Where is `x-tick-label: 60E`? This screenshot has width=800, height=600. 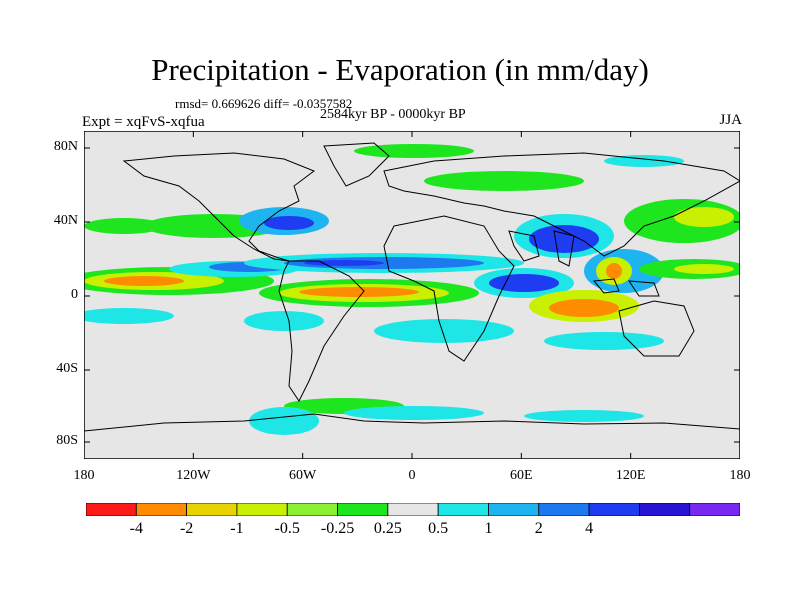
x-tick-label: 60E is located at coordinates (521, 475).